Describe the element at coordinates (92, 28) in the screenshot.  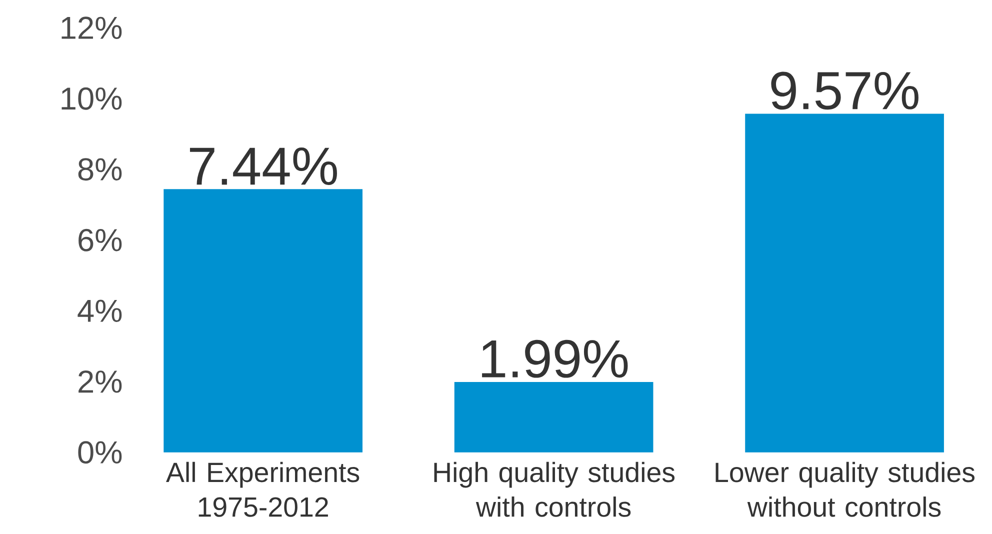
I see `y-tick-label: 12%` at that location.